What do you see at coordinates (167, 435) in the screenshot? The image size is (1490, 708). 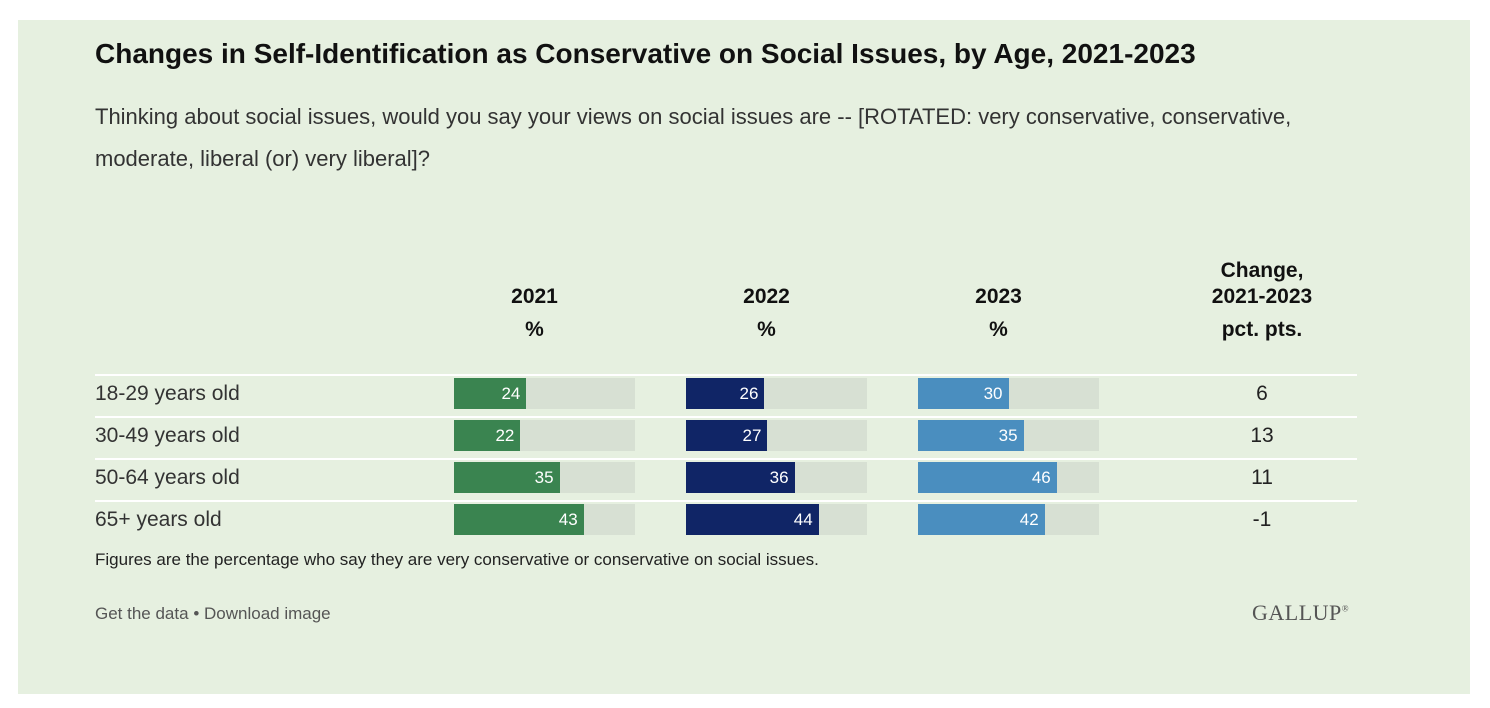 I see `row-label: 30-49 years old` at bounding box center [167, 435].